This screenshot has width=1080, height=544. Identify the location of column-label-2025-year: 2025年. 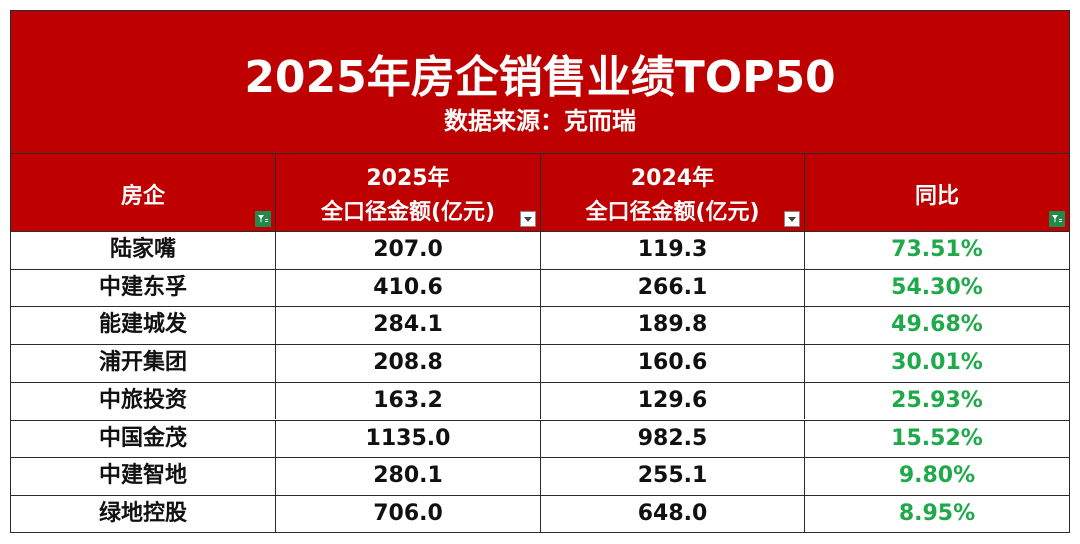
(408, 178).